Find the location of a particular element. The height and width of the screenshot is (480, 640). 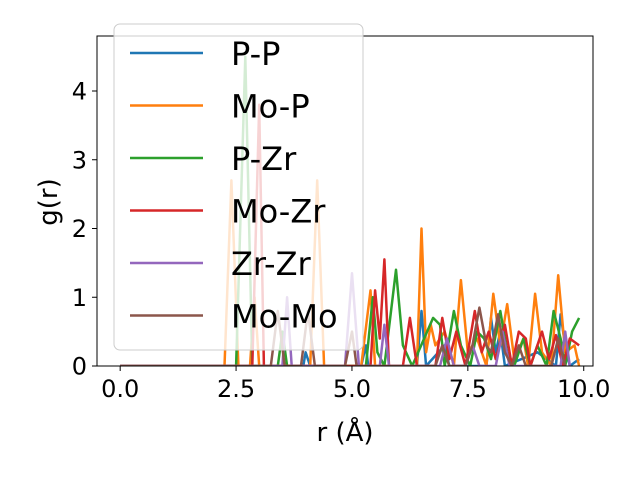

y-tick-label: 2 is located at coordinates (79, 229).